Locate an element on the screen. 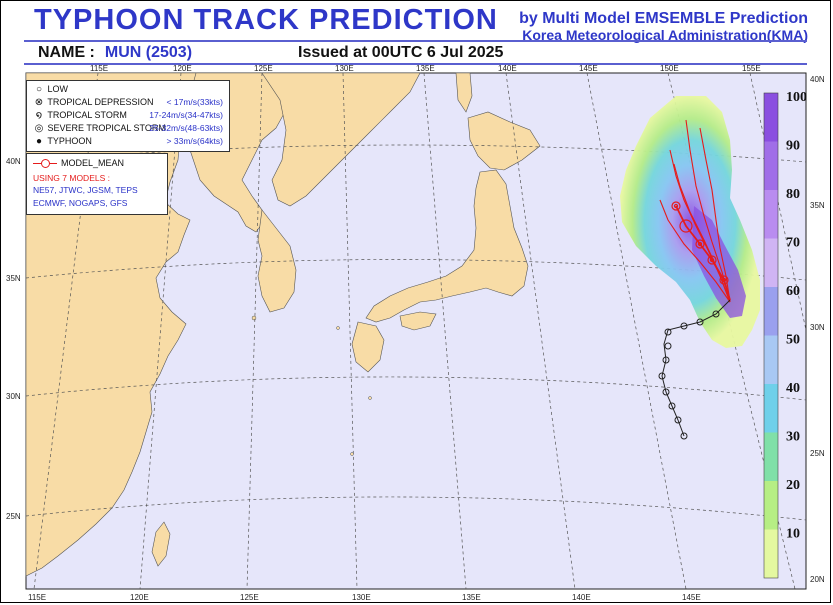 The width and height of the screenshot is (833, 605). colorbar-label: 50 is located at coordinates (793, 340).